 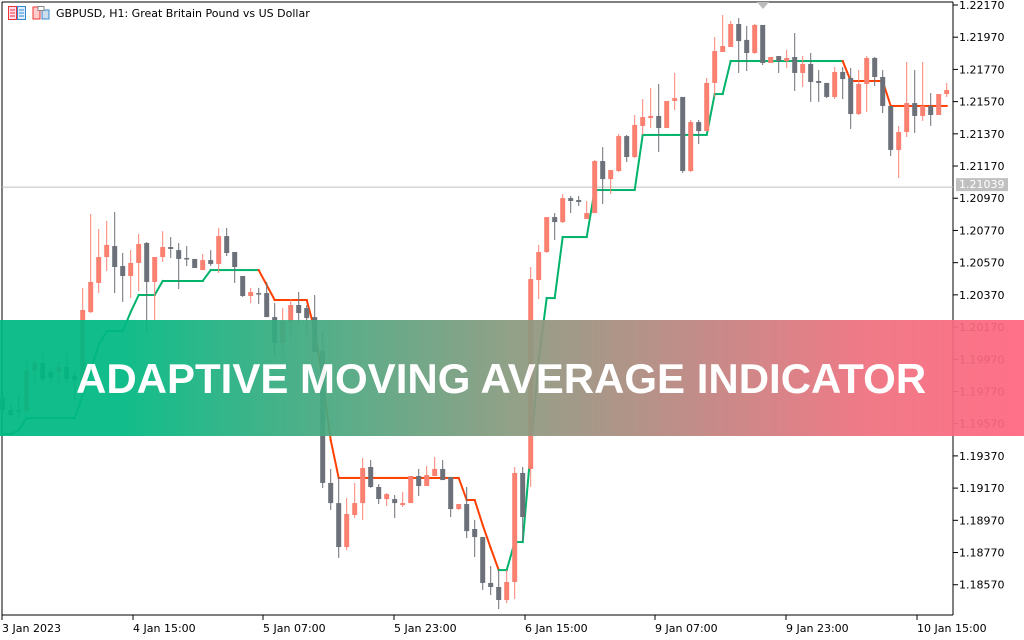 I want to click on x-tick-label: 9 Jan 07:00, so click(x=686, y=628).